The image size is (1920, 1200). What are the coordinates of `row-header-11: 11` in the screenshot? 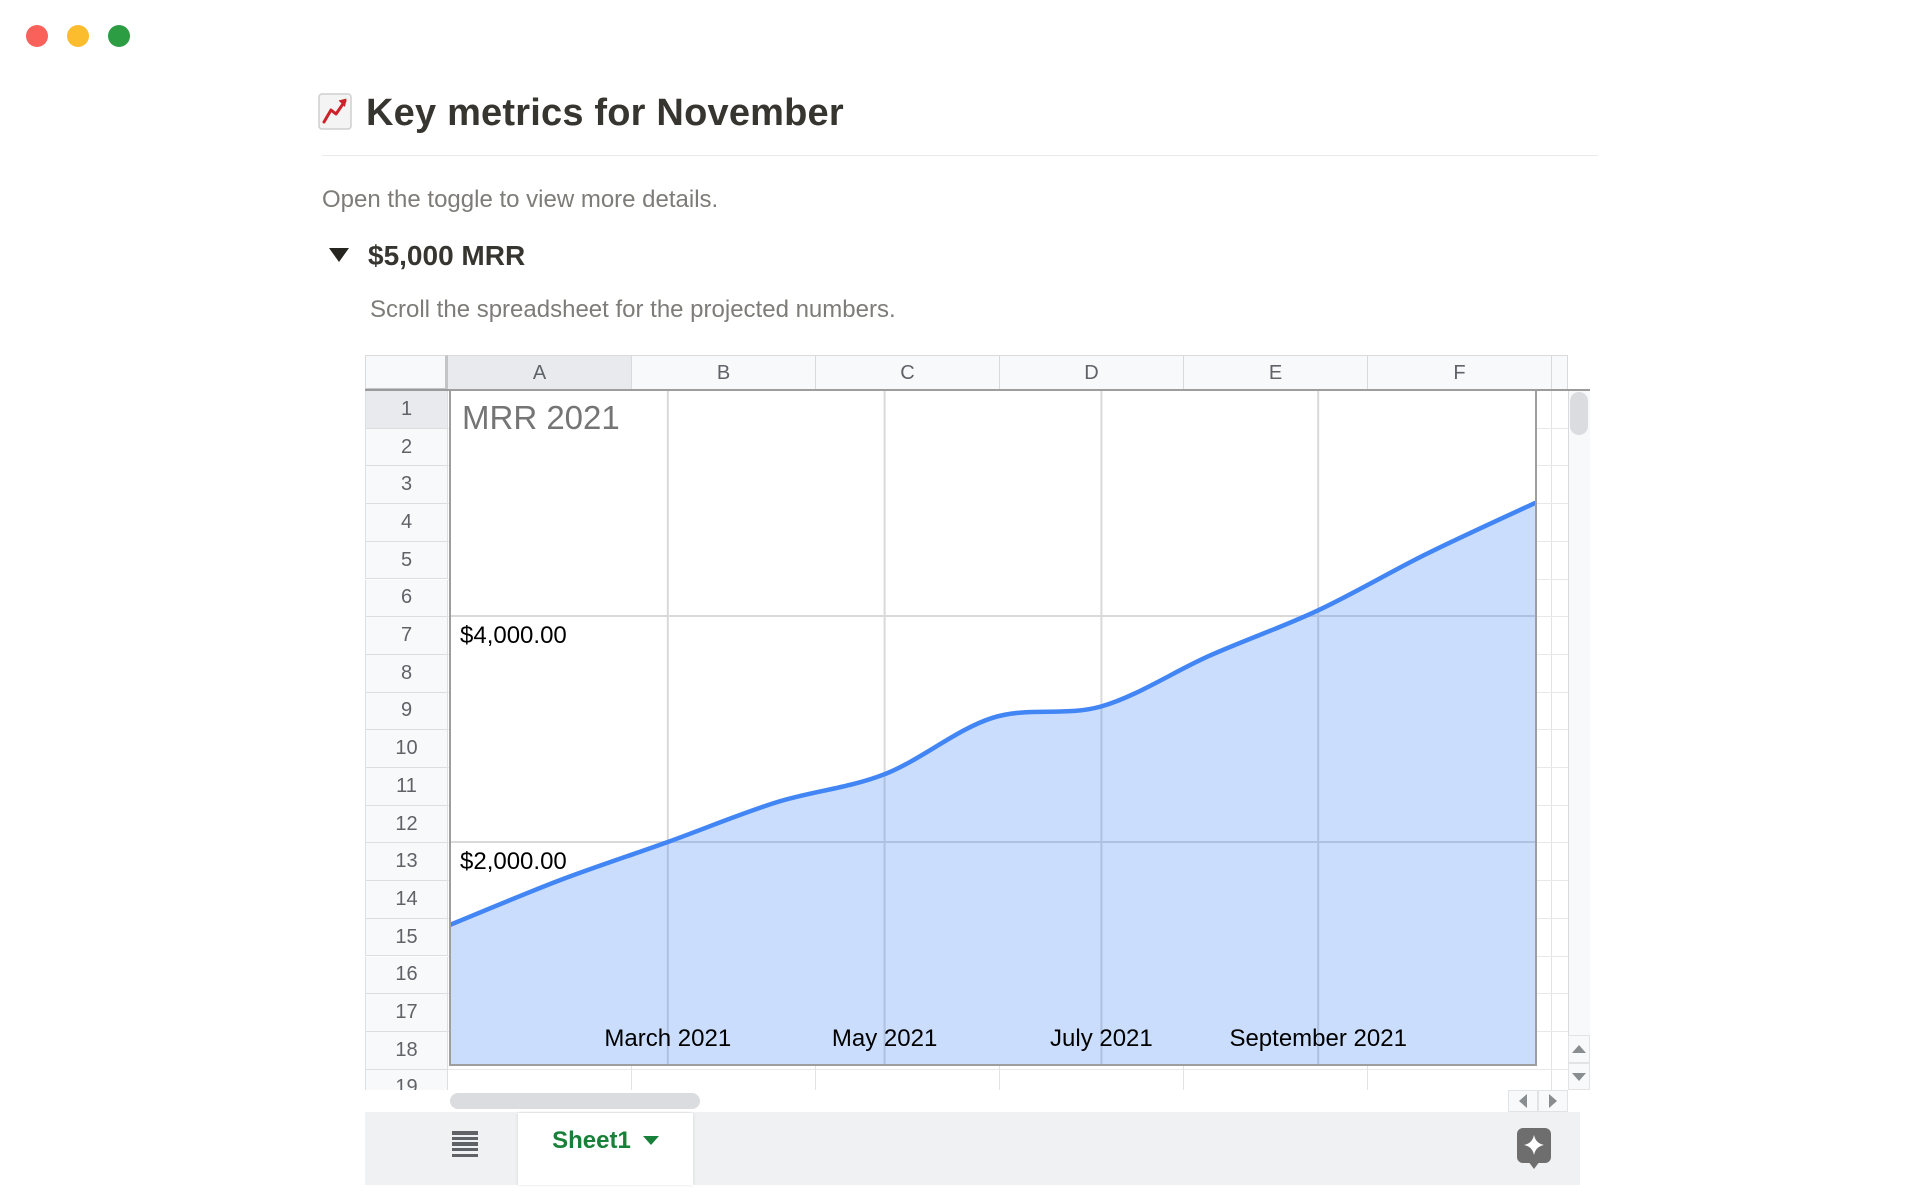 It's located at (406, 787).